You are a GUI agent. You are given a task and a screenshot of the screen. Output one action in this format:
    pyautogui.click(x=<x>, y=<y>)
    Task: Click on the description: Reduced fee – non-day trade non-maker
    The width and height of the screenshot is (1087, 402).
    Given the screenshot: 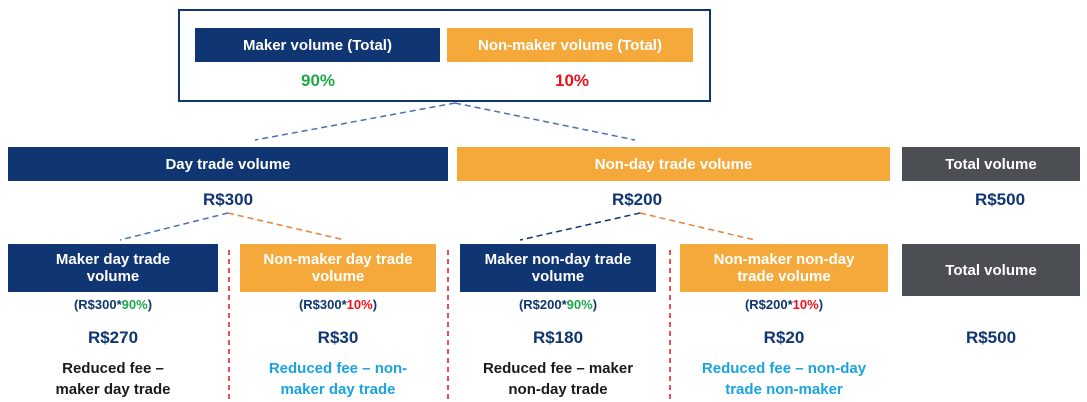 What is the action you would take?
    pyautogui.click(x=784, y=379)
    